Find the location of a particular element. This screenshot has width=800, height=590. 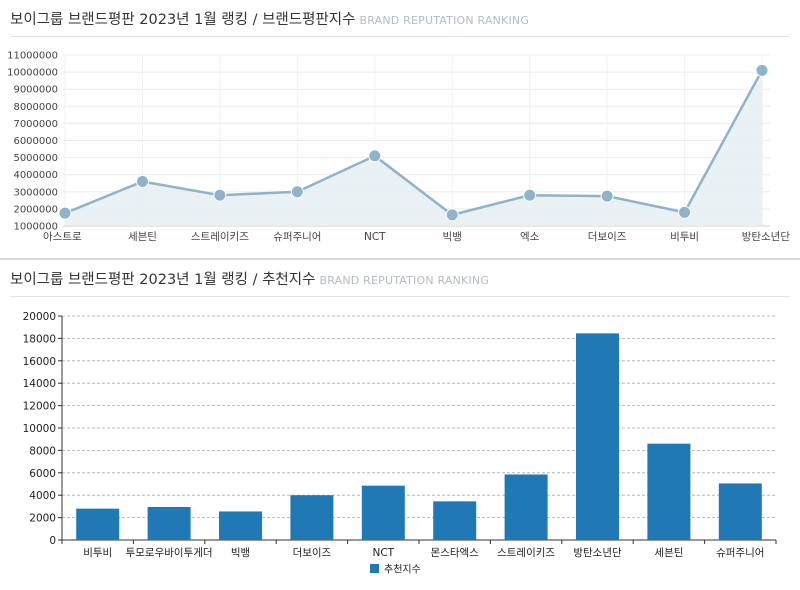

y-tick-label: 11000000 is located at coordinates (32, 56).